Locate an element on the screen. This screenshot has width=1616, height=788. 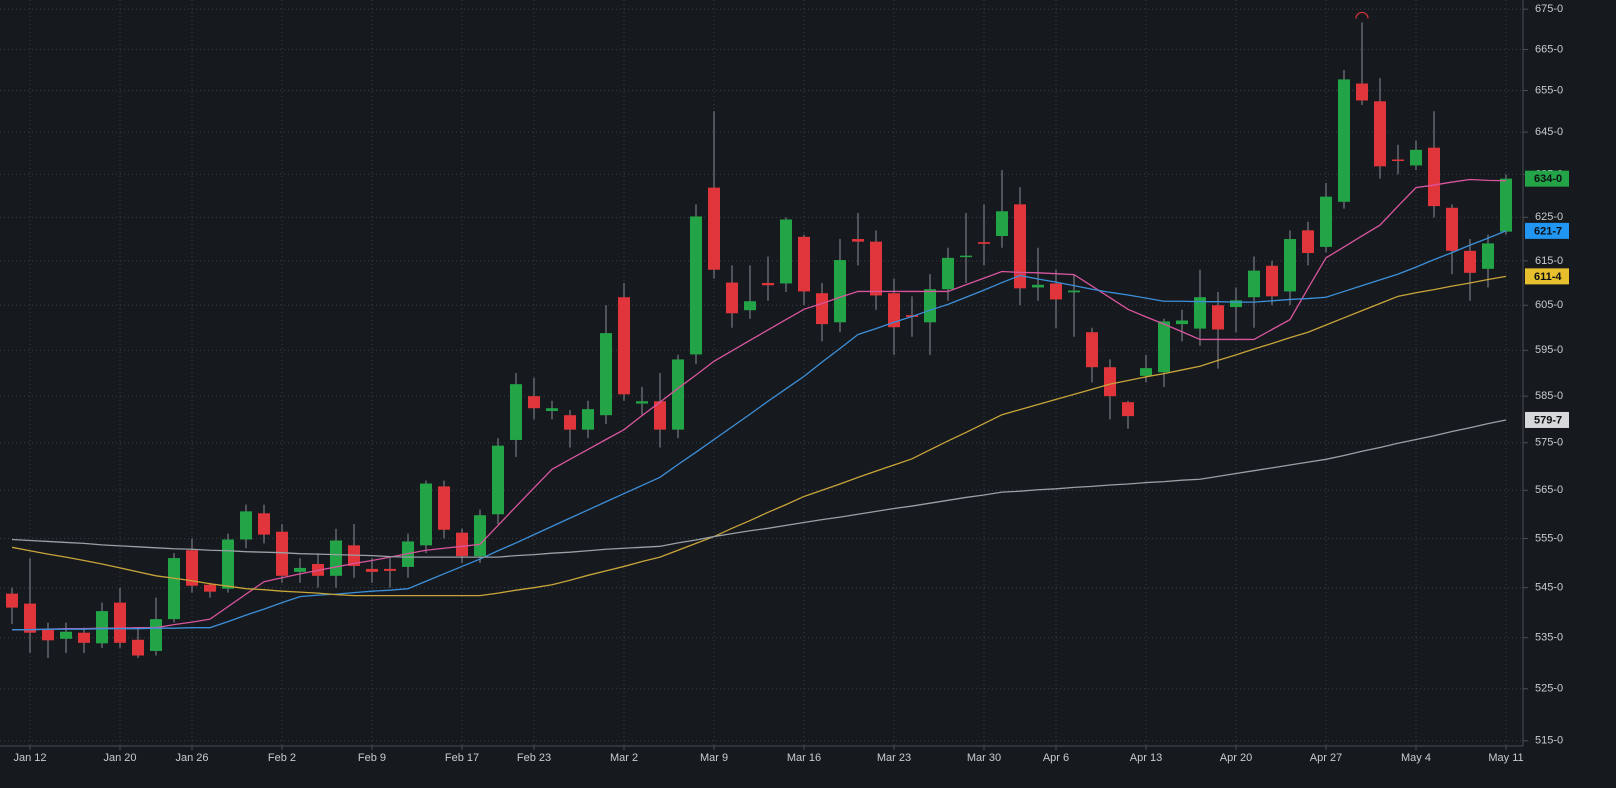
y-tick-label: 655-0 is located at coordinates (1549, 90).